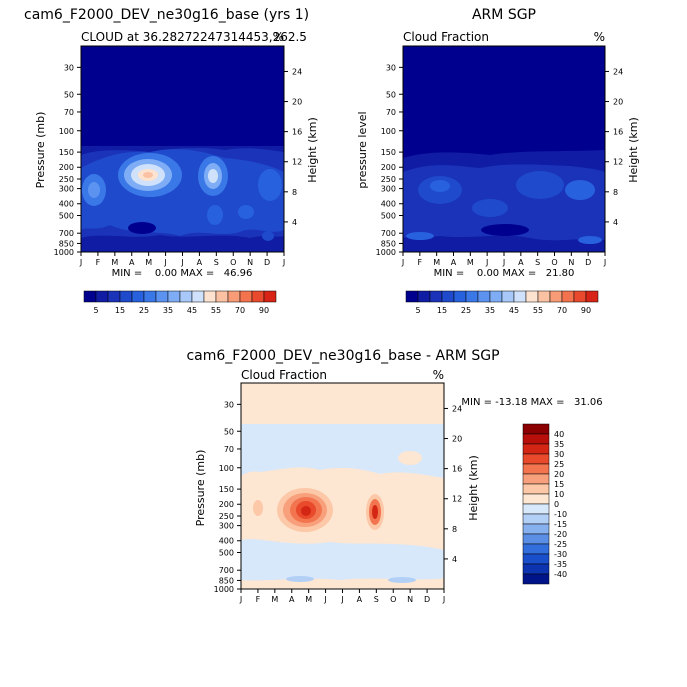  What do you see at coordinates (427, 599) in the screenshot?
I see `xtick-label: D` at bounding box center [427, 599].